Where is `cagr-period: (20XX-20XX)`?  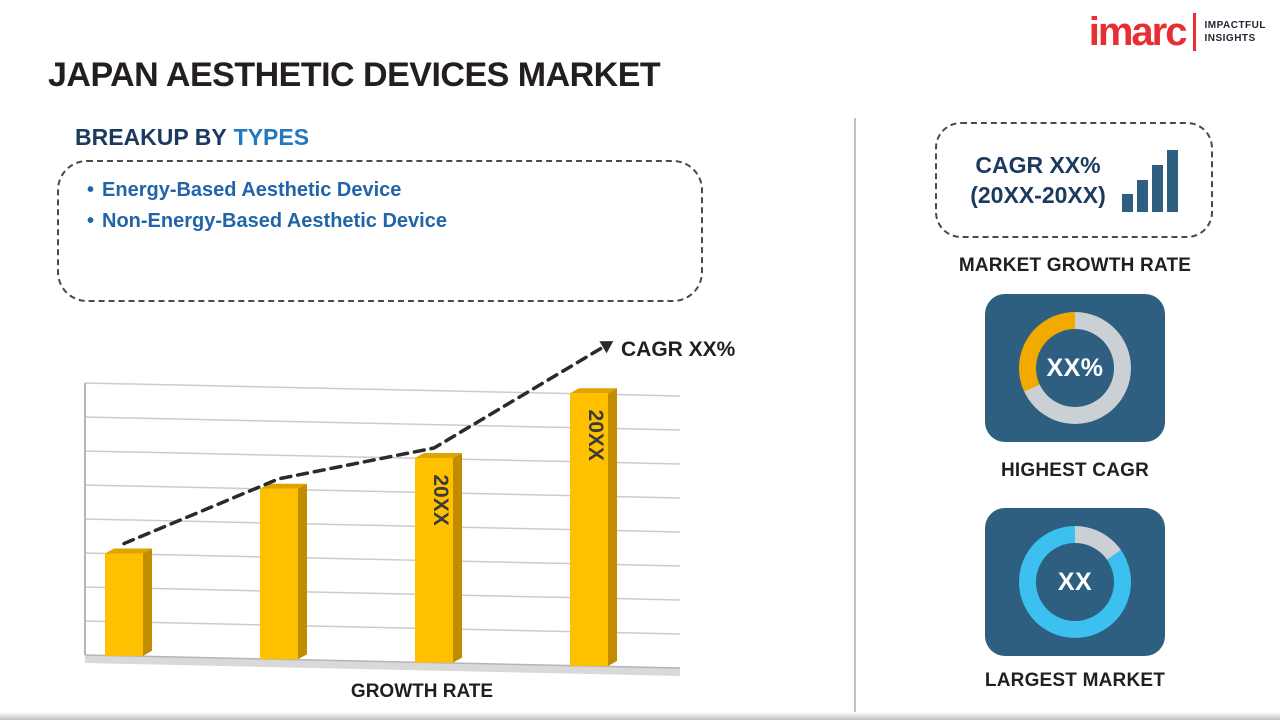 cagr-period: (20XX-20XX) is located at coordinates (1038, 195).